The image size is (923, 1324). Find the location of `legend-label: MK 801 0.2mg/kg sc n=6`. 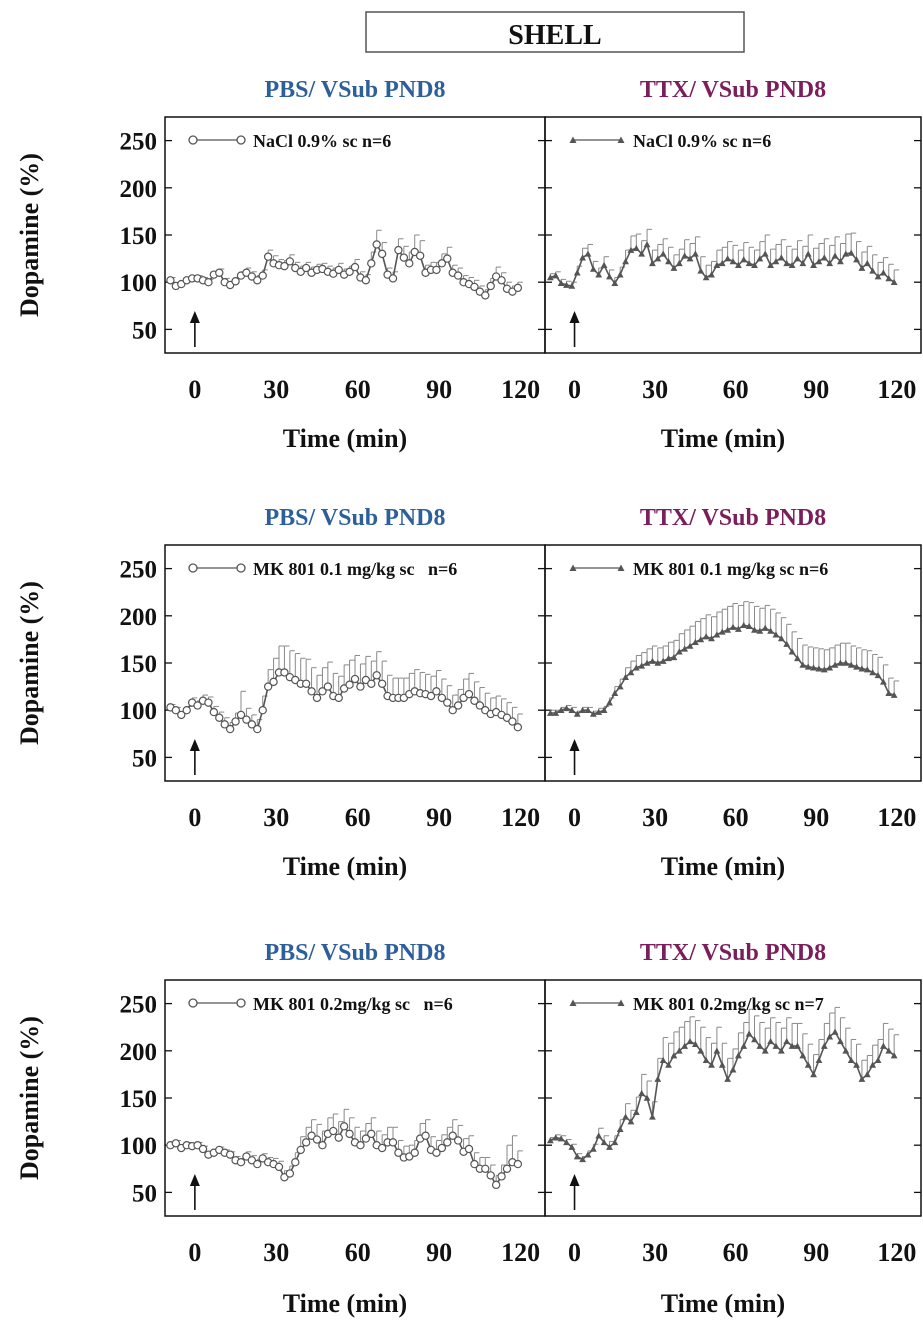

legend-label: MK 801 0.2mg/kg sc n=6 is located at coordinates (353, 1004).